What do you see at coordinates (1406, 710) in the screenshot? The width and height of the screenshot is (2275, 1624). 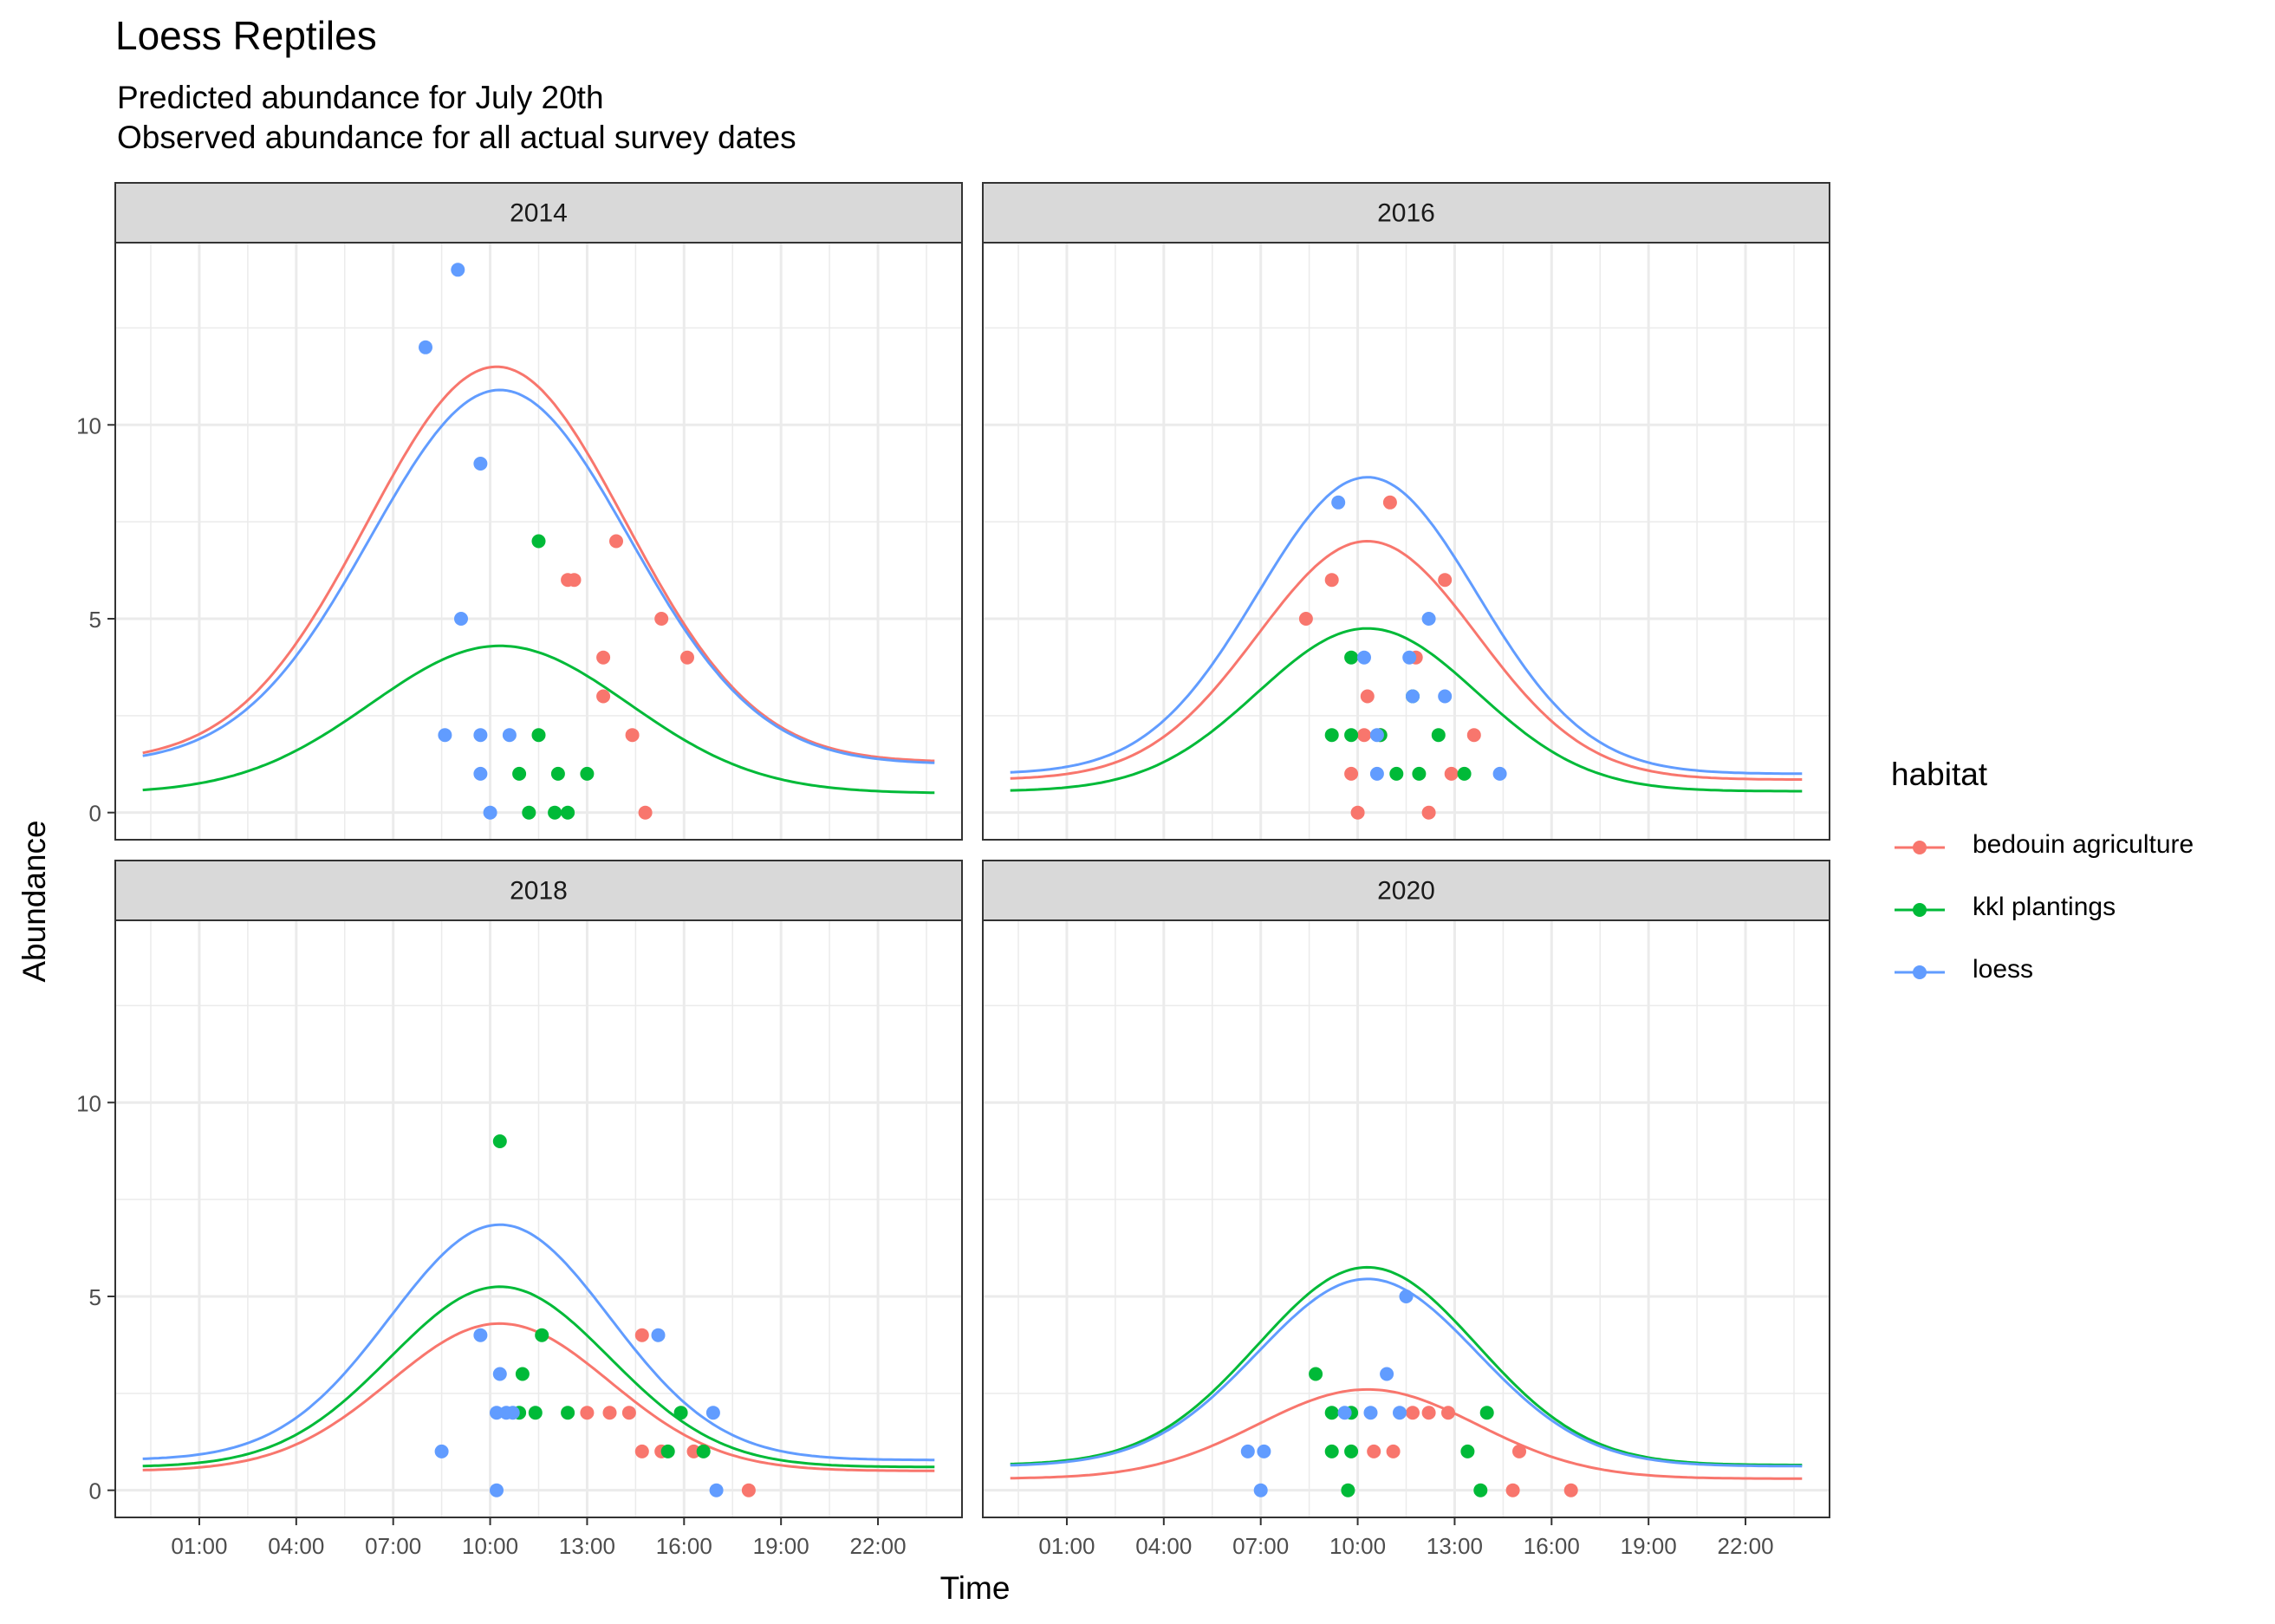 I see `curve-kkl-plantings-2016` at bounding box center [1406, 710].